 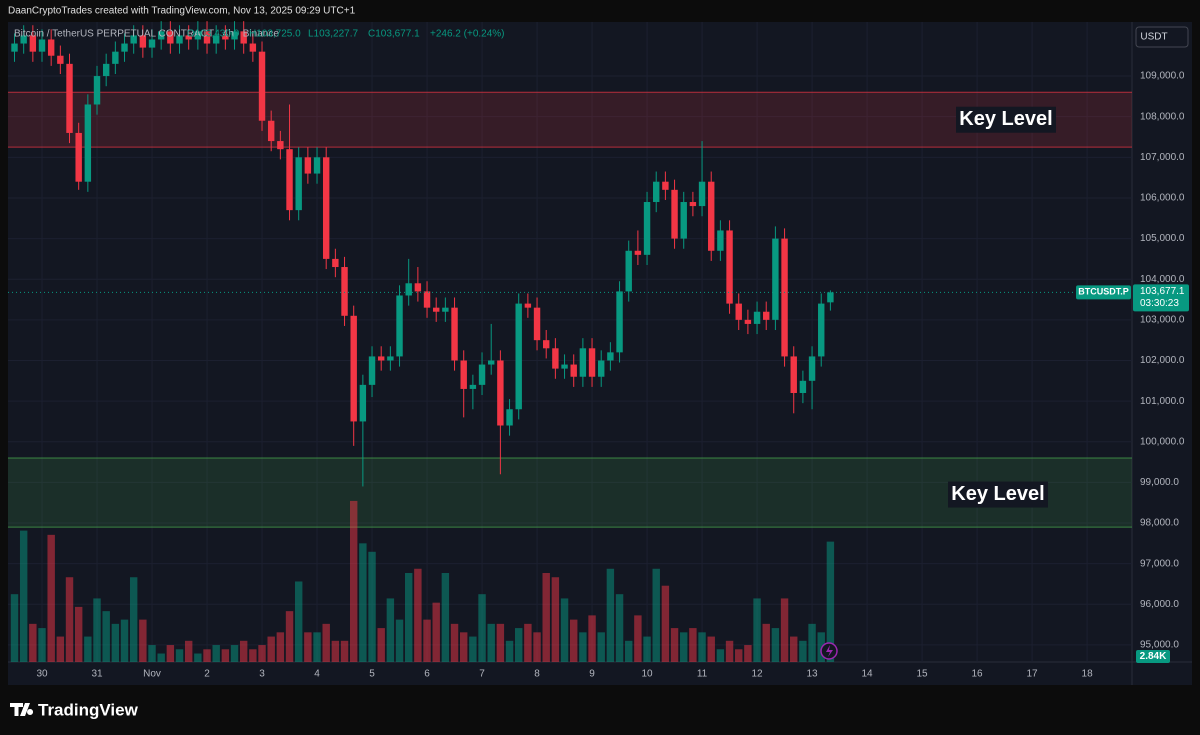 I want to click on x-tick-label: 8, so click(x=537, y=674).